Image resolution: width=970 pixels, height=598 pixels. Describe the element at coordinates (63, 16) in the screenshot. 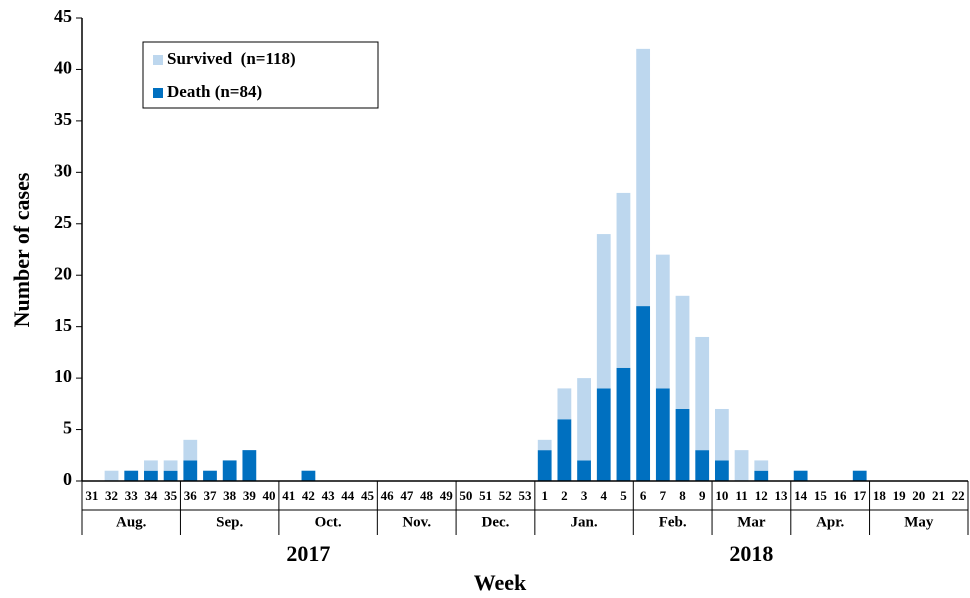

I see `y-tick-label: 45` at that location.